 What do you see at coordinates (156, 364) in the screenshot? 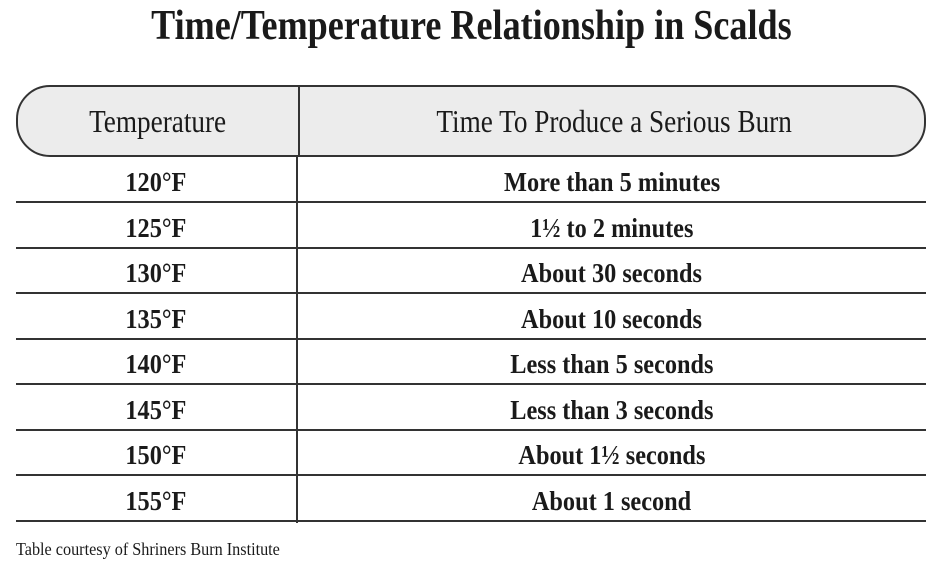
I see `temperature-cell: 140°F` at bounding box center [156, 364].